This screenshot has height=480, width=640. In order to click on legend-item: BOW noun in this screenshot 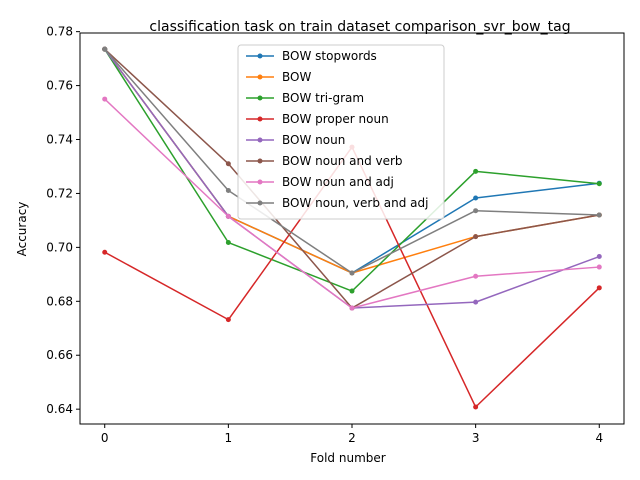, I will do `click(295, 140)`.